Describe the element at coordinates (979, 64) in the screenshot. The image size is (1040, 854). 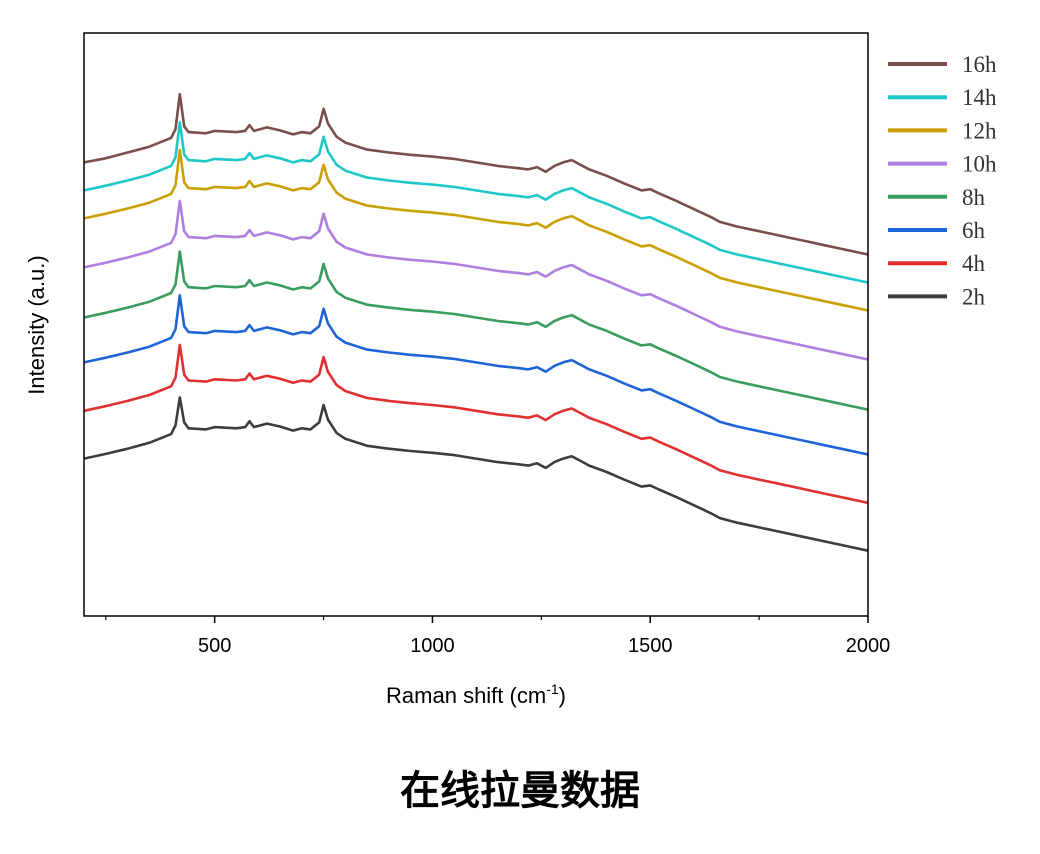
I see `legend-label-16h: 16h` at that location.